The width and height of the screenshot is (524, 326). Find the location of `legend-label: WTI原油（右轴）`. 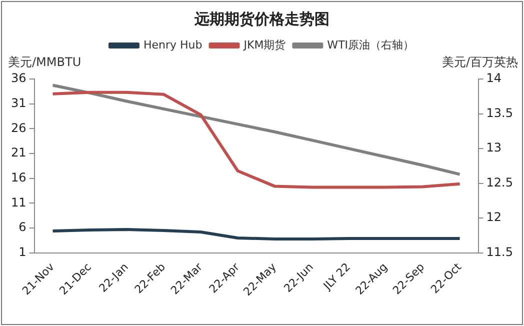

legend-label: WTI原油（右轴） is located at coordinates (370, 45).